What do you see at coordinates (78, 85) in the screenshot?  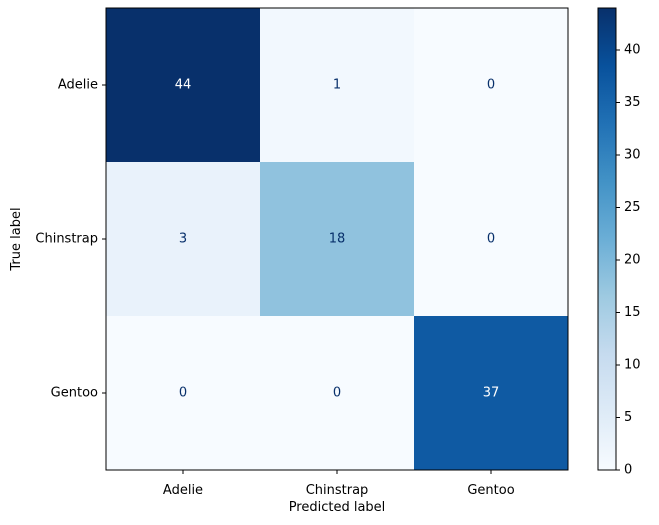 I see `y-tick-label: Adelie` at bounding box center [78, 85].